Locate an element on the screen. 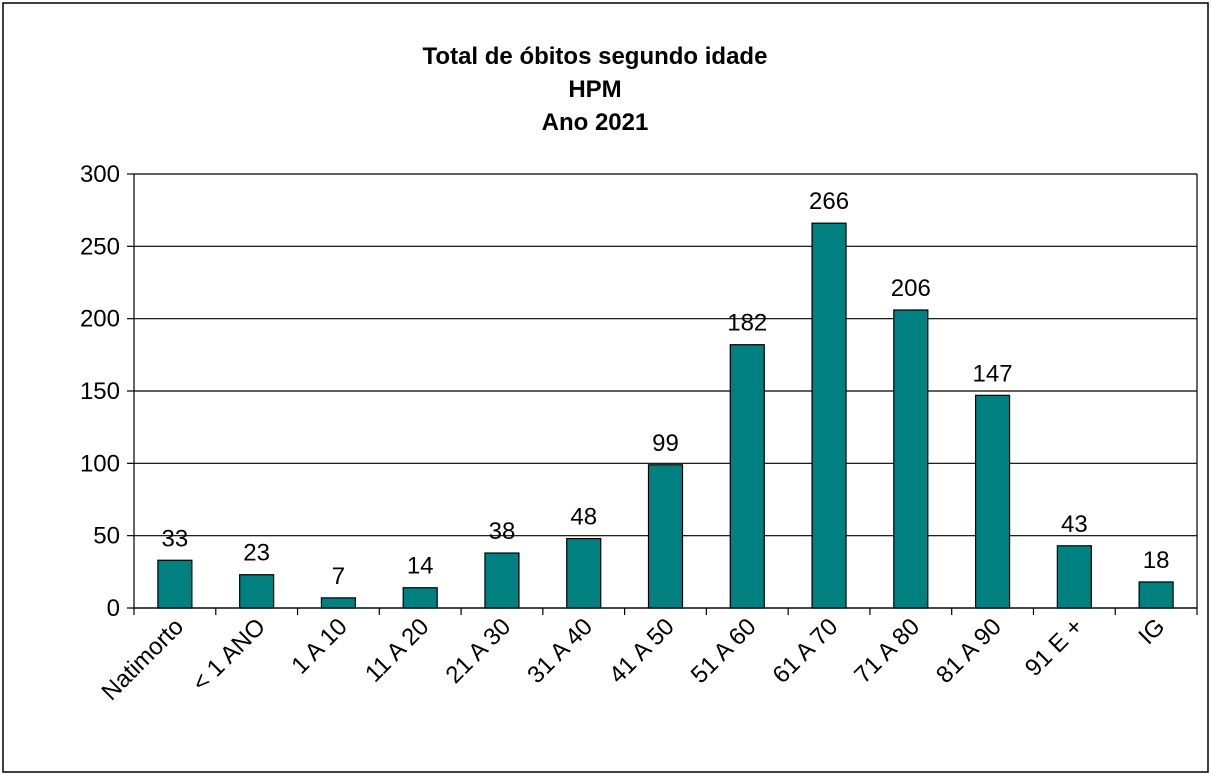  y-tick-label: 50 is located at coordinates (106, 536).